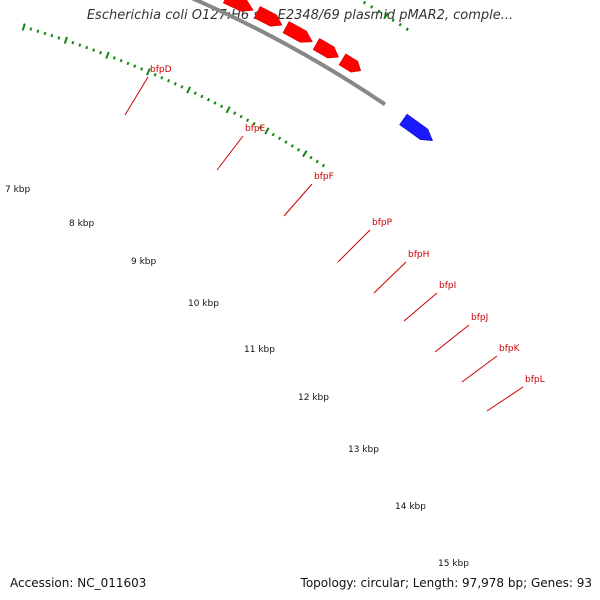  I want to click on backbone-ring, so click(289, 53).